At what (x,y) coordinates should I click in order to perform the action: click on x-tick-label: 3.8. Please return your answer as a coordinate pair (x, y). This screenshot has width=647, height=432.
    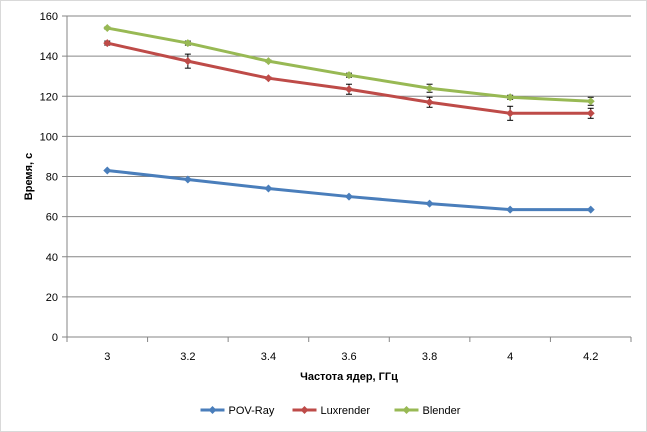
    Looking at the image, I should click on (429, 357).